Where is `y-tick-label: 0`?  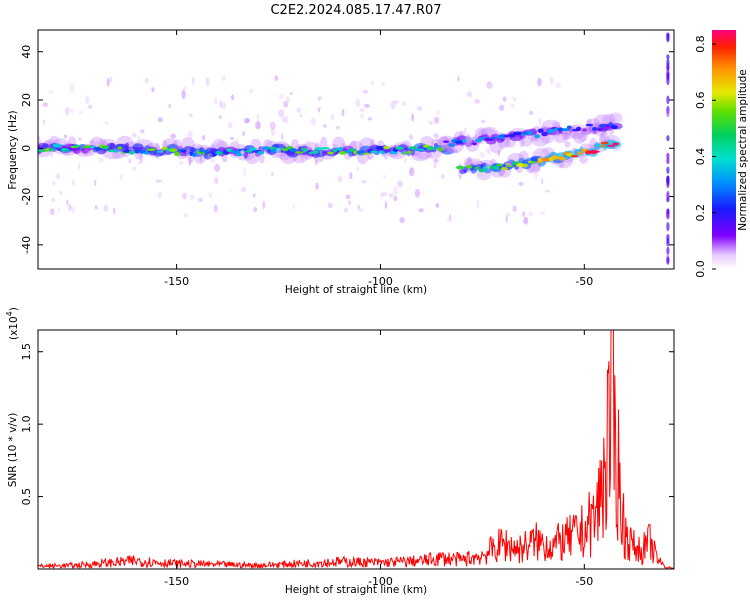
y-tick-label: 0 is located at coordinates (26, 148).